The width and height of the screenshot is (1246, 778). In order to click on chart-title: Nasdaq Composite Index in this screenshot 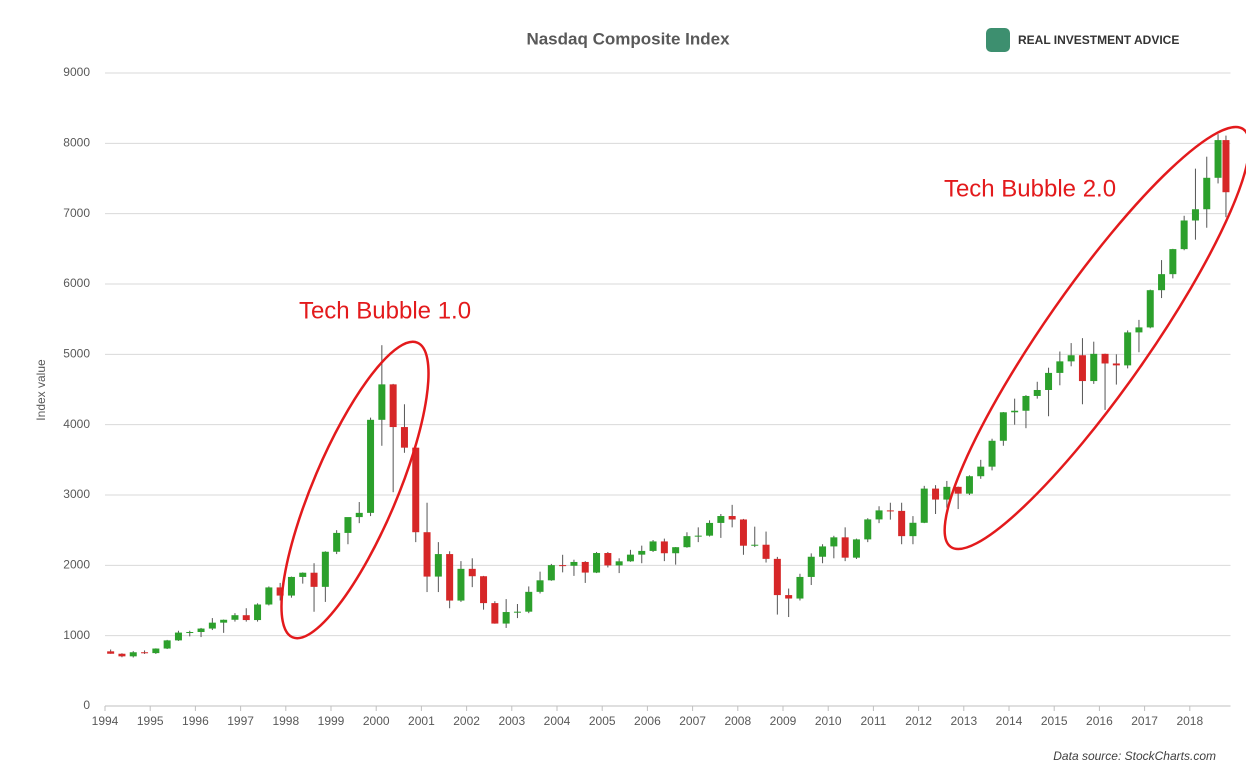, I will do `click(628, 38)`.